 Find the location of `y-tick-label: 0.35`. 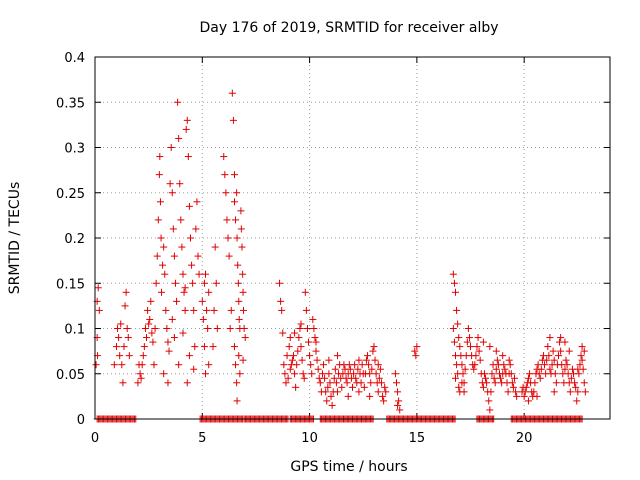

y-tick-label: 0.35 is located at coordinates (70, 103).